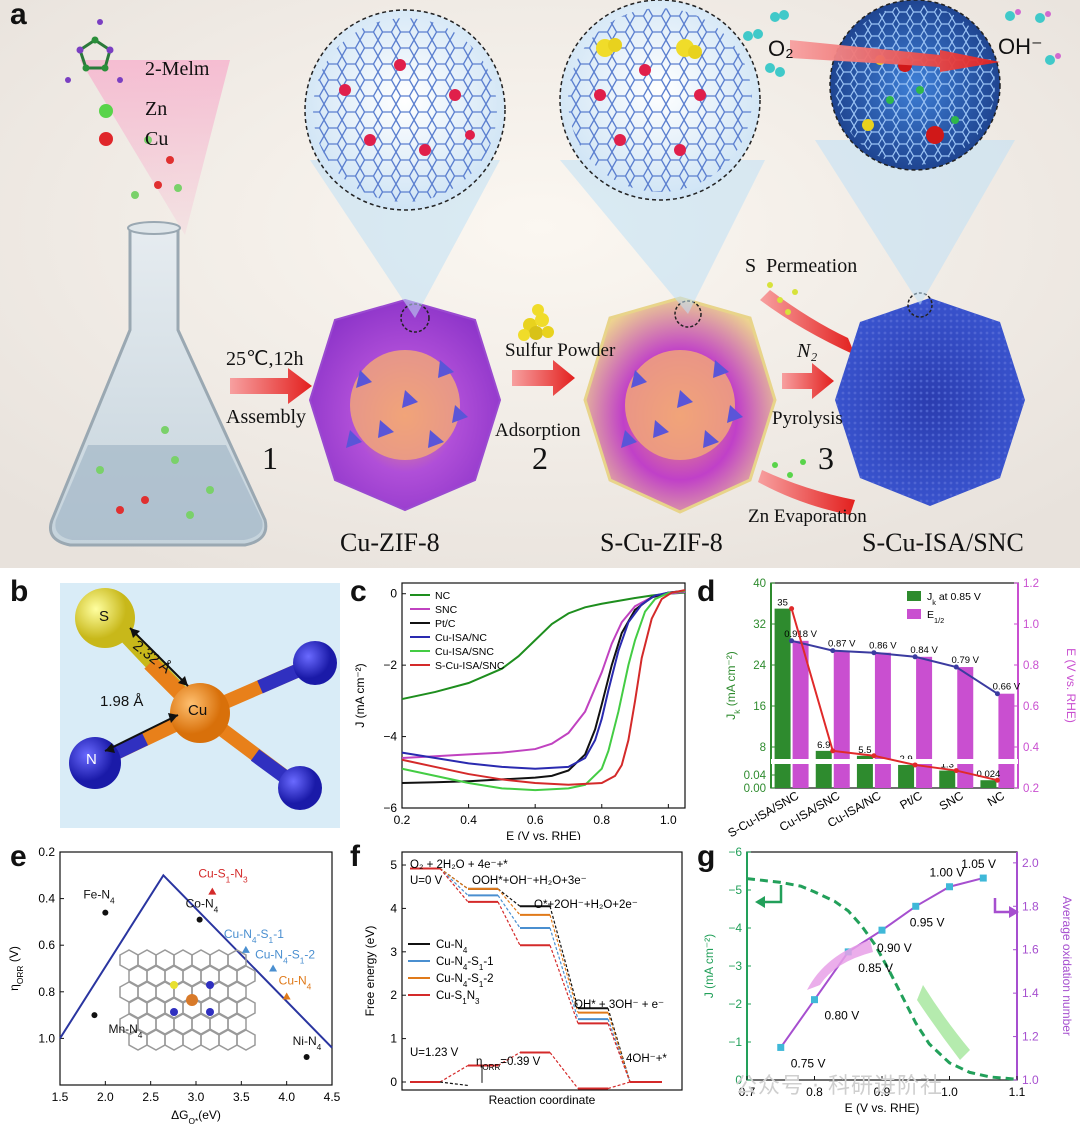 The width and height of the screenshot is (1080, 1125). I want to click on y-right-tick-label: 0.4, so click(1031, 748).